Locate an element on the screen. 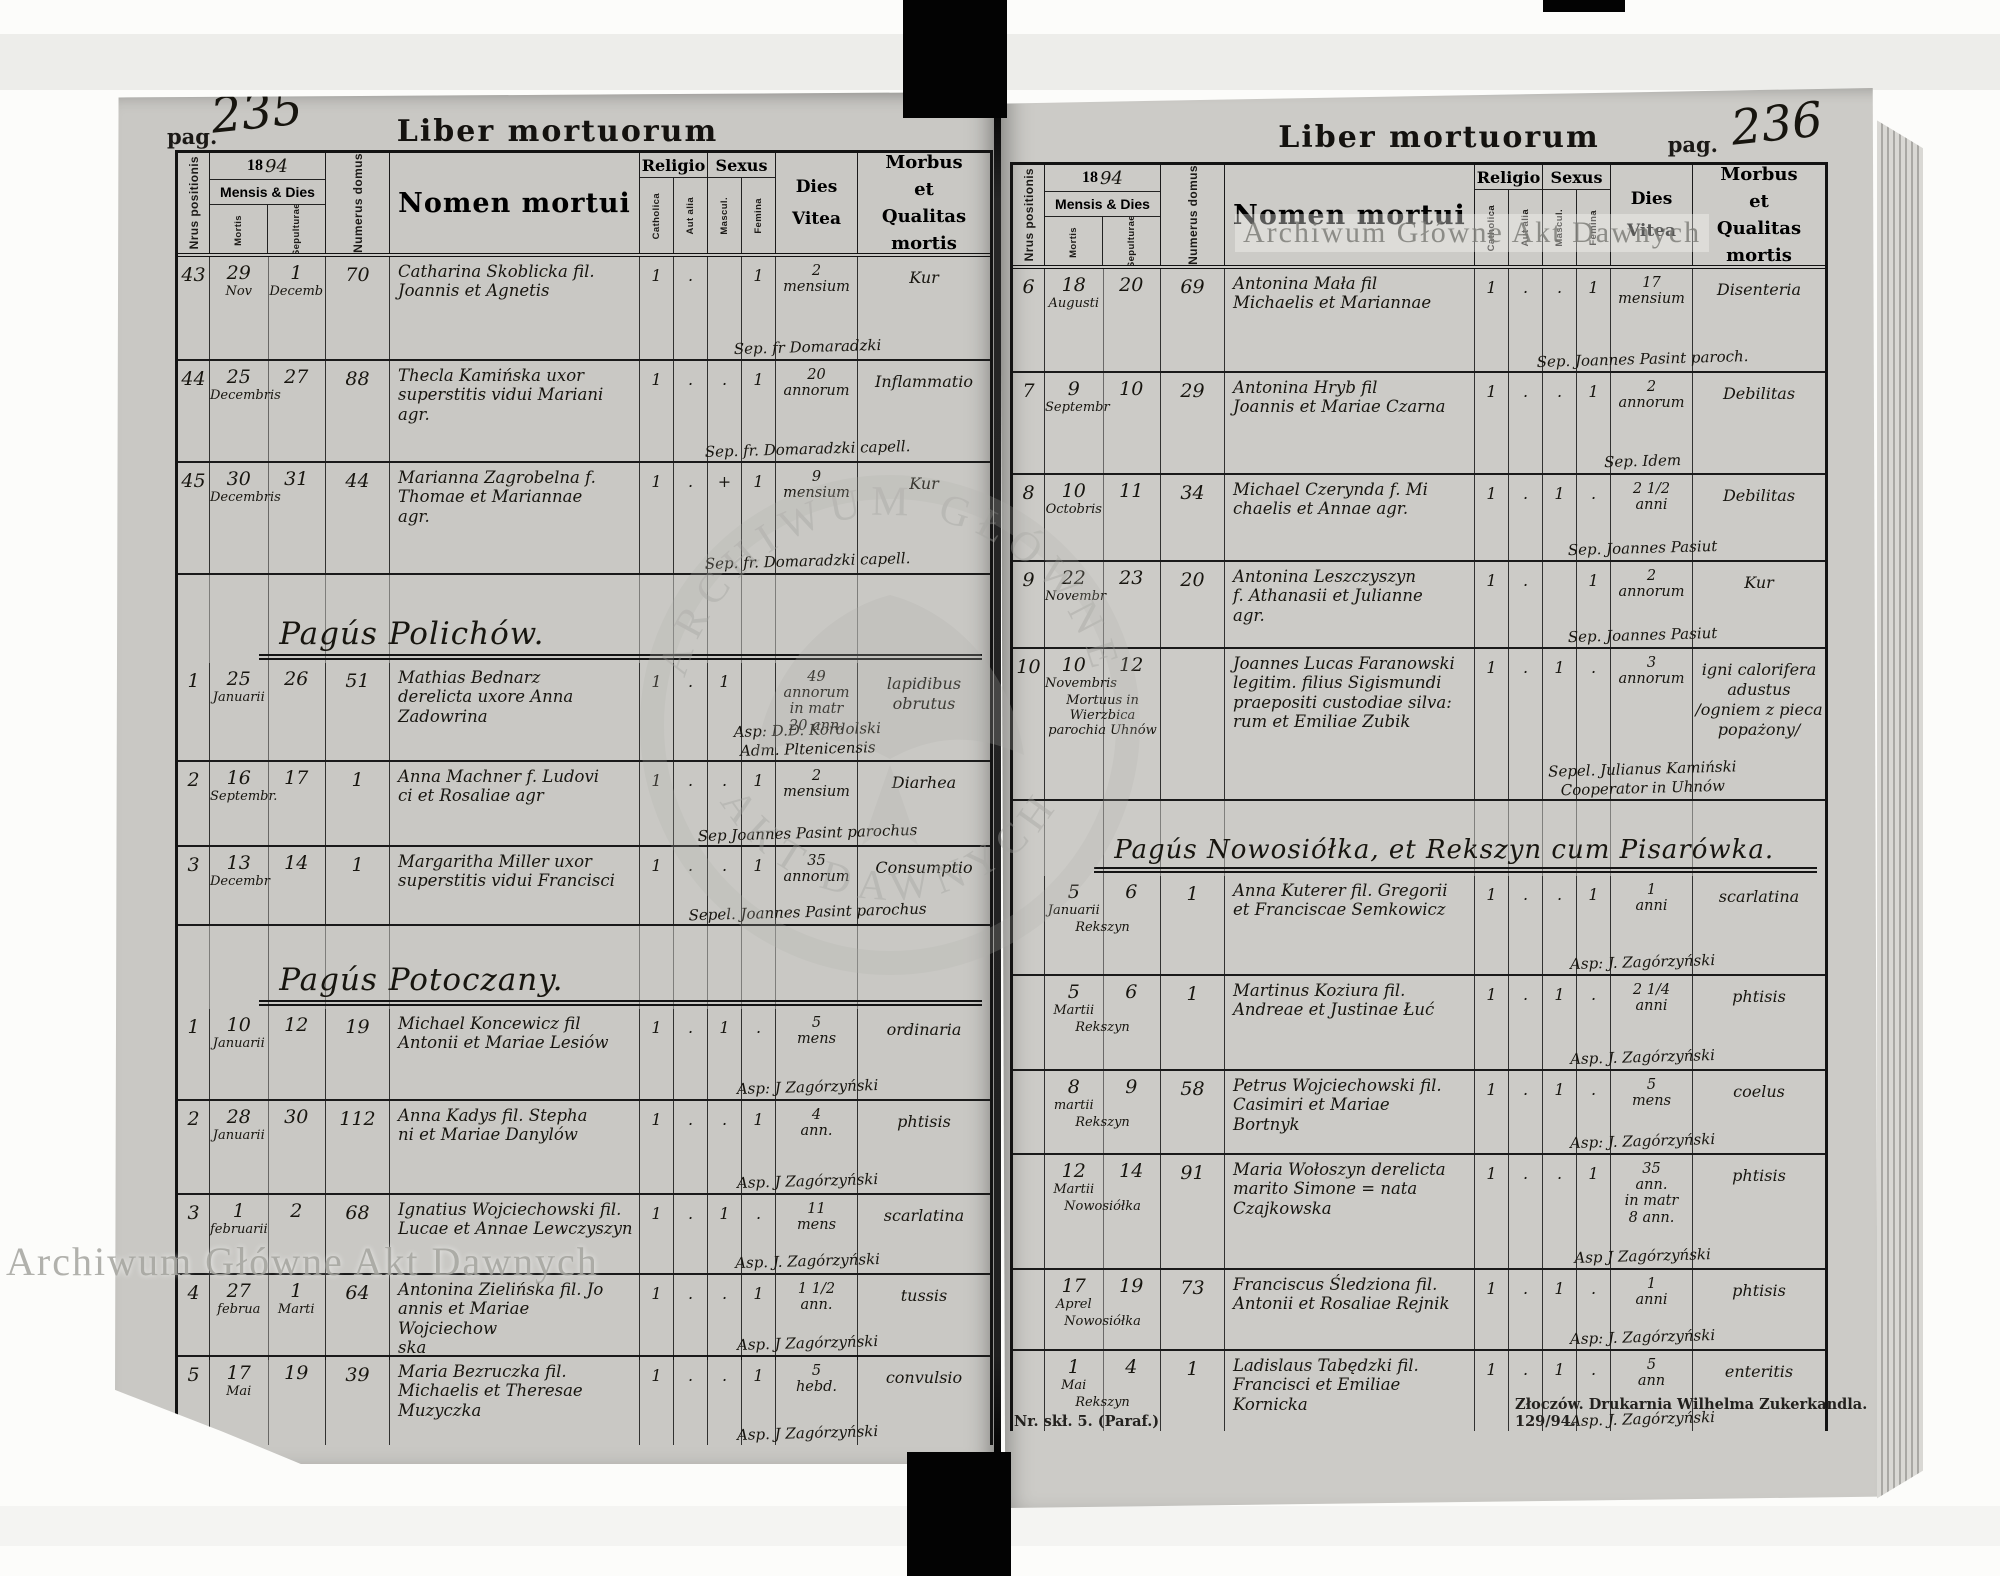 The height and width of the screenshot is (1576, 2000). death-day: 10 is located at coordinates (1073, 665).